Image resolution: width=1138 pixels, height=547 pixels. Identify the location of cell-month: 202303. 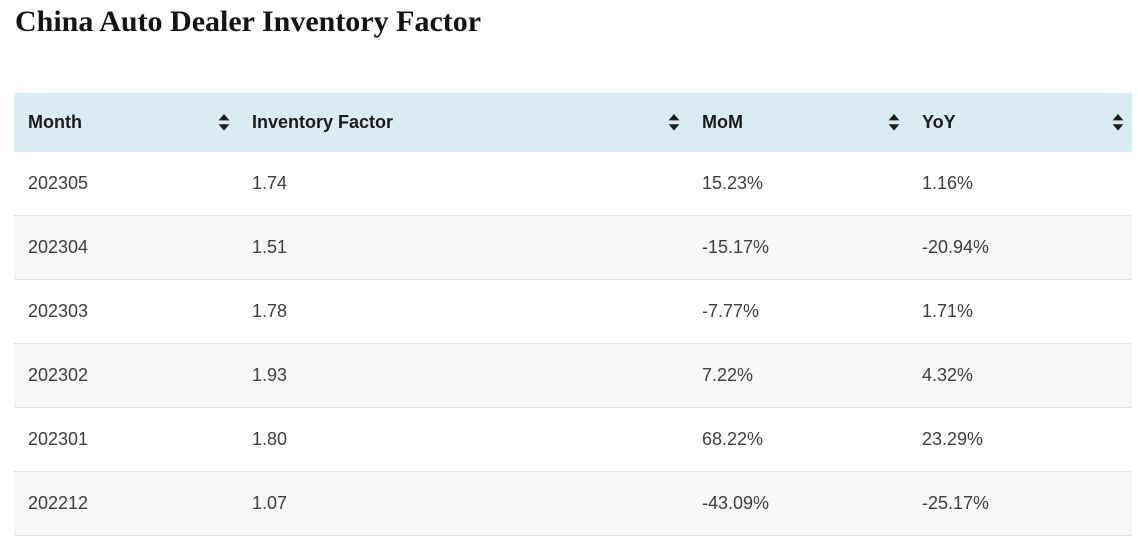
(126, 311).